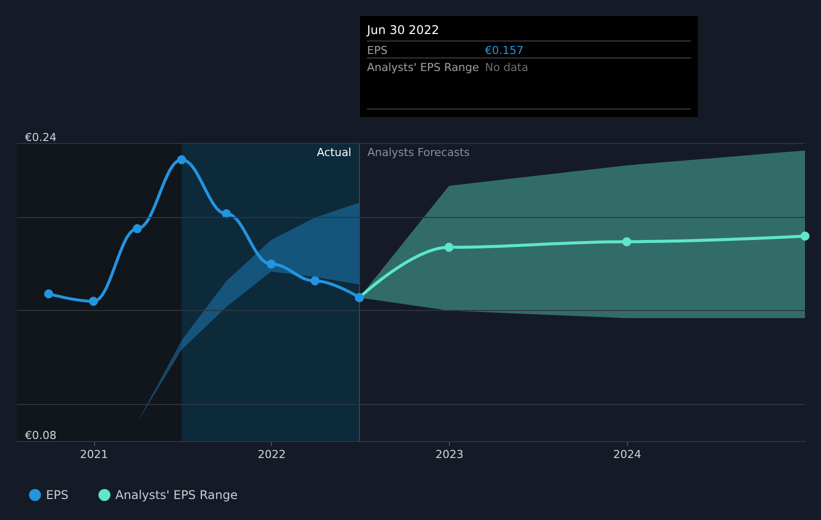 This screenshot has height=520, width=821. Describe the element at coordinates (504, 50) in the screenshot. I see `text: €0.157` at that location.